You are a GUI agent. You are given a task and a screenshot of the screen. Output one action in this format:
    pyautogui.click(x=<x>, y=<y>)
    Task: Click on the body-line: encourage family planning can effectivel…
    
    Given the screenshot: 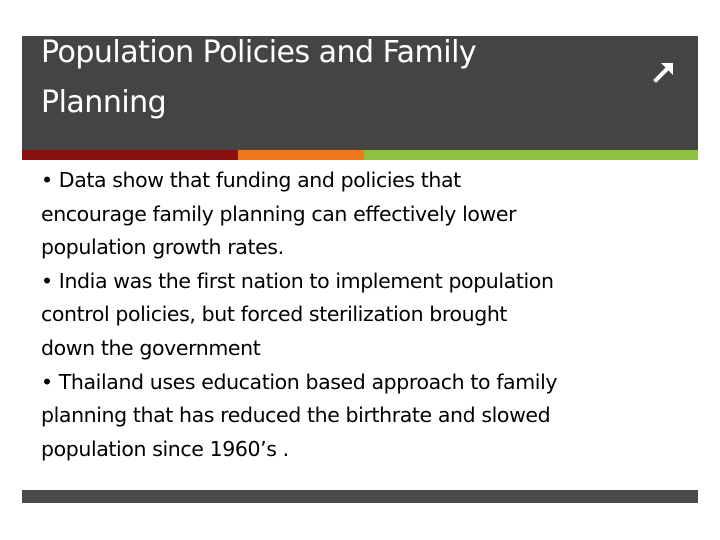 What is the action you would take?
    pyautogui.click(x=279, y=213)
    